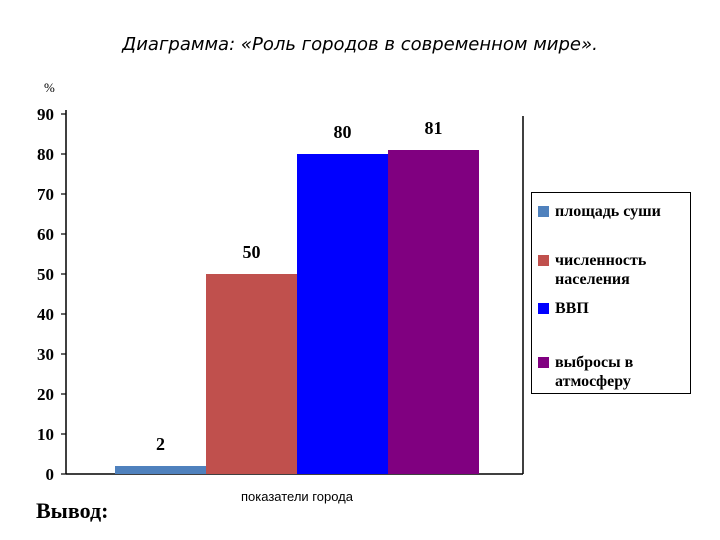 Image resolution: width=720 pixels, height=540 pixels. I want to click on y-tick-label: 60, so click(45, 234).